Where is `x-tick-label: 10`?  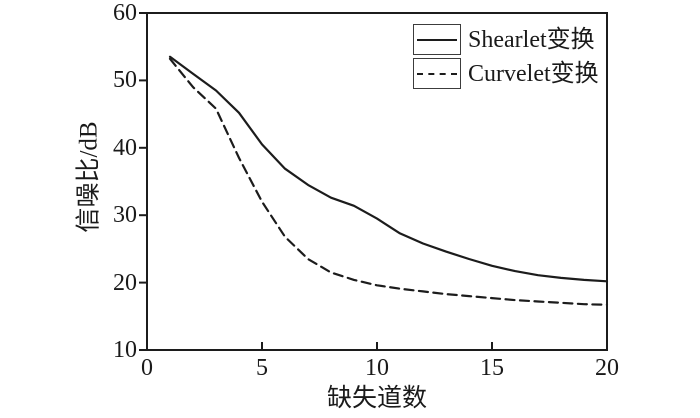
x-tick-label: 10 is located at coordinates (377, 368).